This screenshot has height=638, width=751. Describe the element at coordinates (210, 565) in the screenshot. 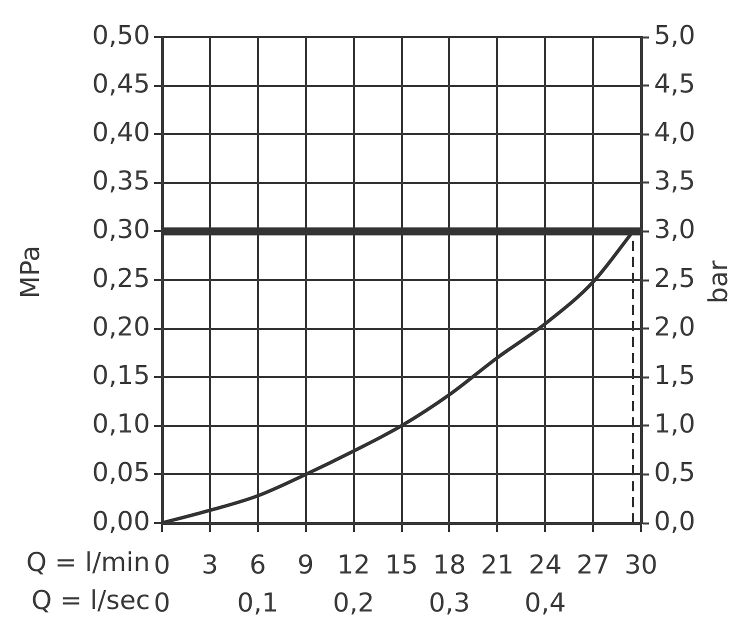

I see `x-tick-label: 3` at that location.